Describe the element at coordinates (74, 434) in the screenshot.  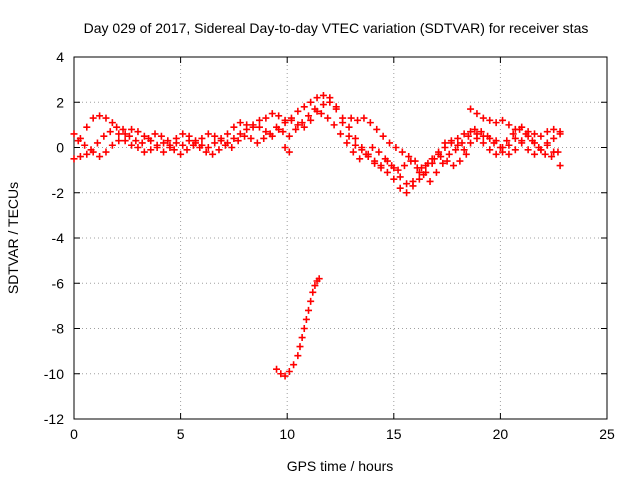
I see `x-tick-label: 0` at that location.